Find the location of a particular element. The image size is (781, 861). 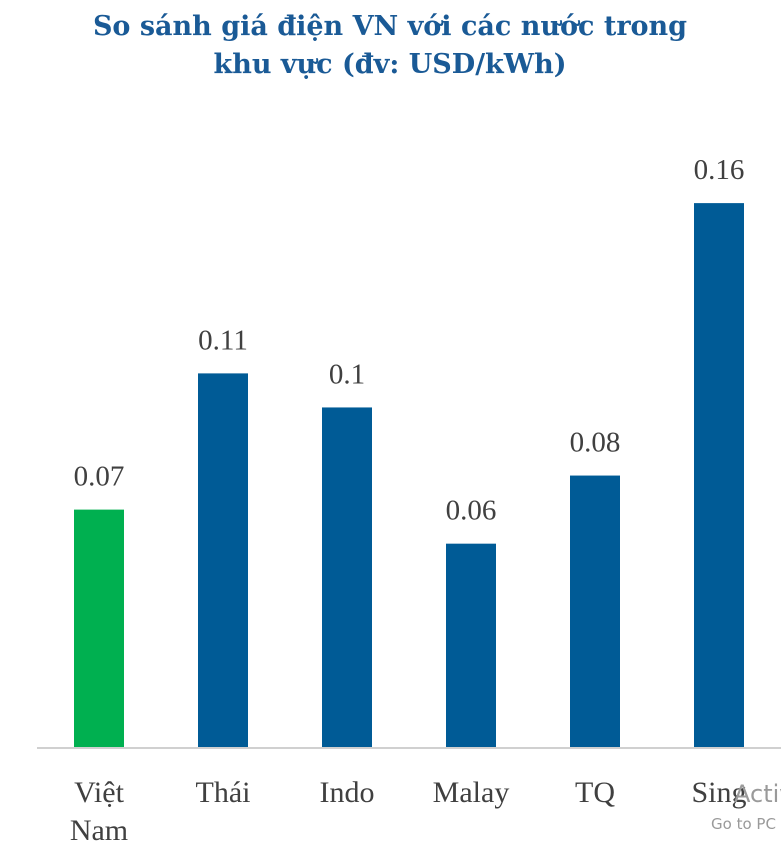

watermark: Go to PC is located at coordinates (743, 824).